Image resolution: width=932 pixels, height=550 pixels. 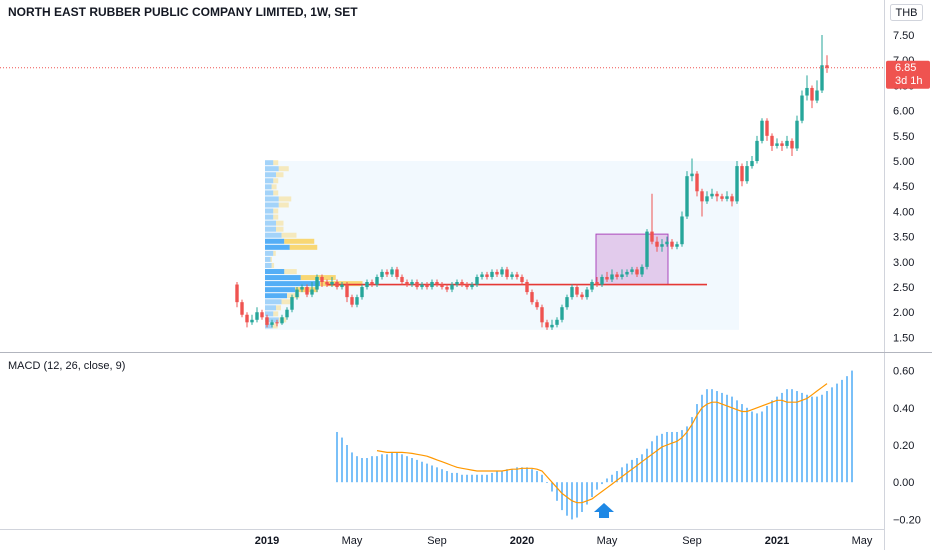 What do you see at coordinates (903, 313) in the screenshot?
I see `price-tick-label: 2.00` at bounding box center [903, 313].